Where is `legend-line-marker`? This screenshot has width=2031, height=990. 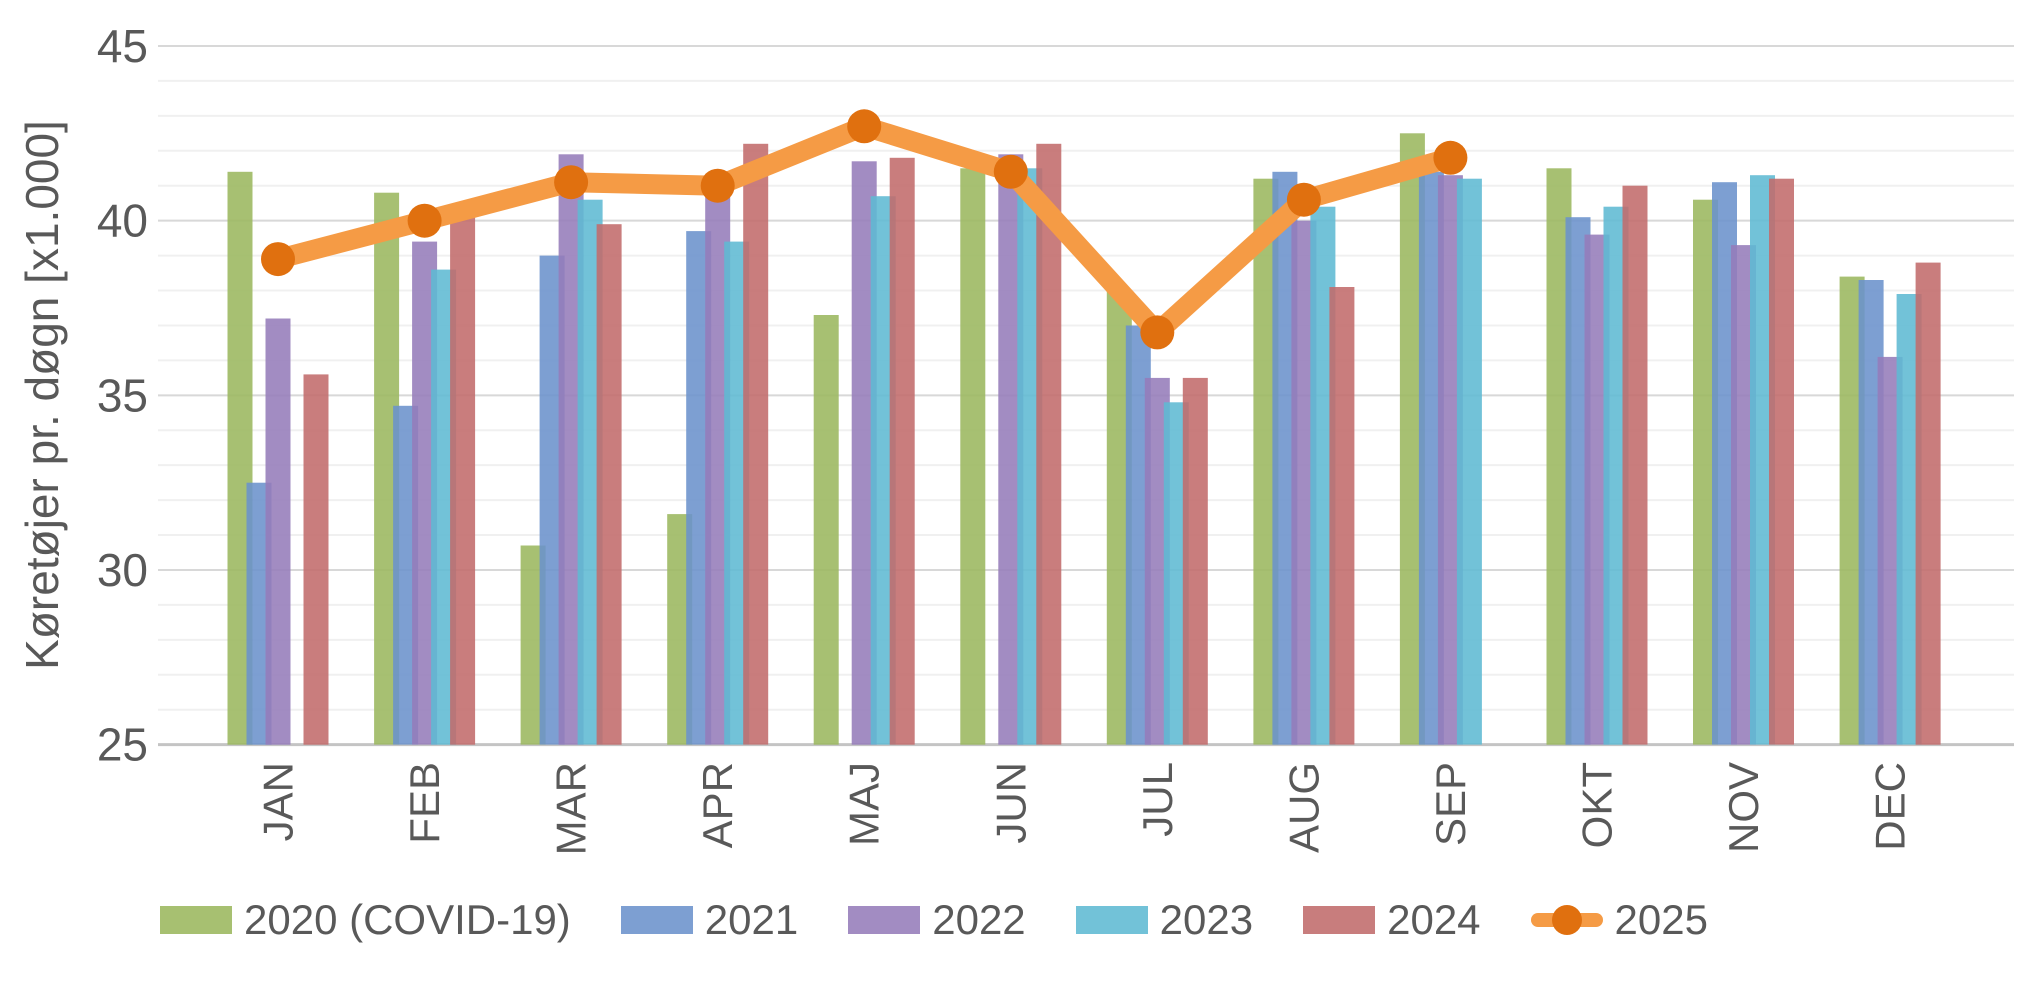
legend-line-marker is located at coordinates (1566, 920).